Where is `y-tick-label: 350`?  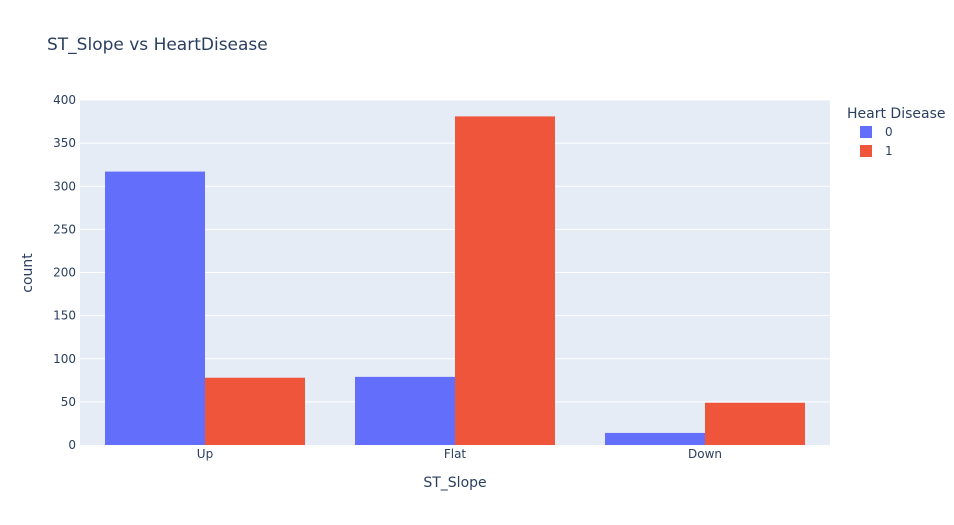
y-tick-label: 350 is located at coordinates (64, 143).